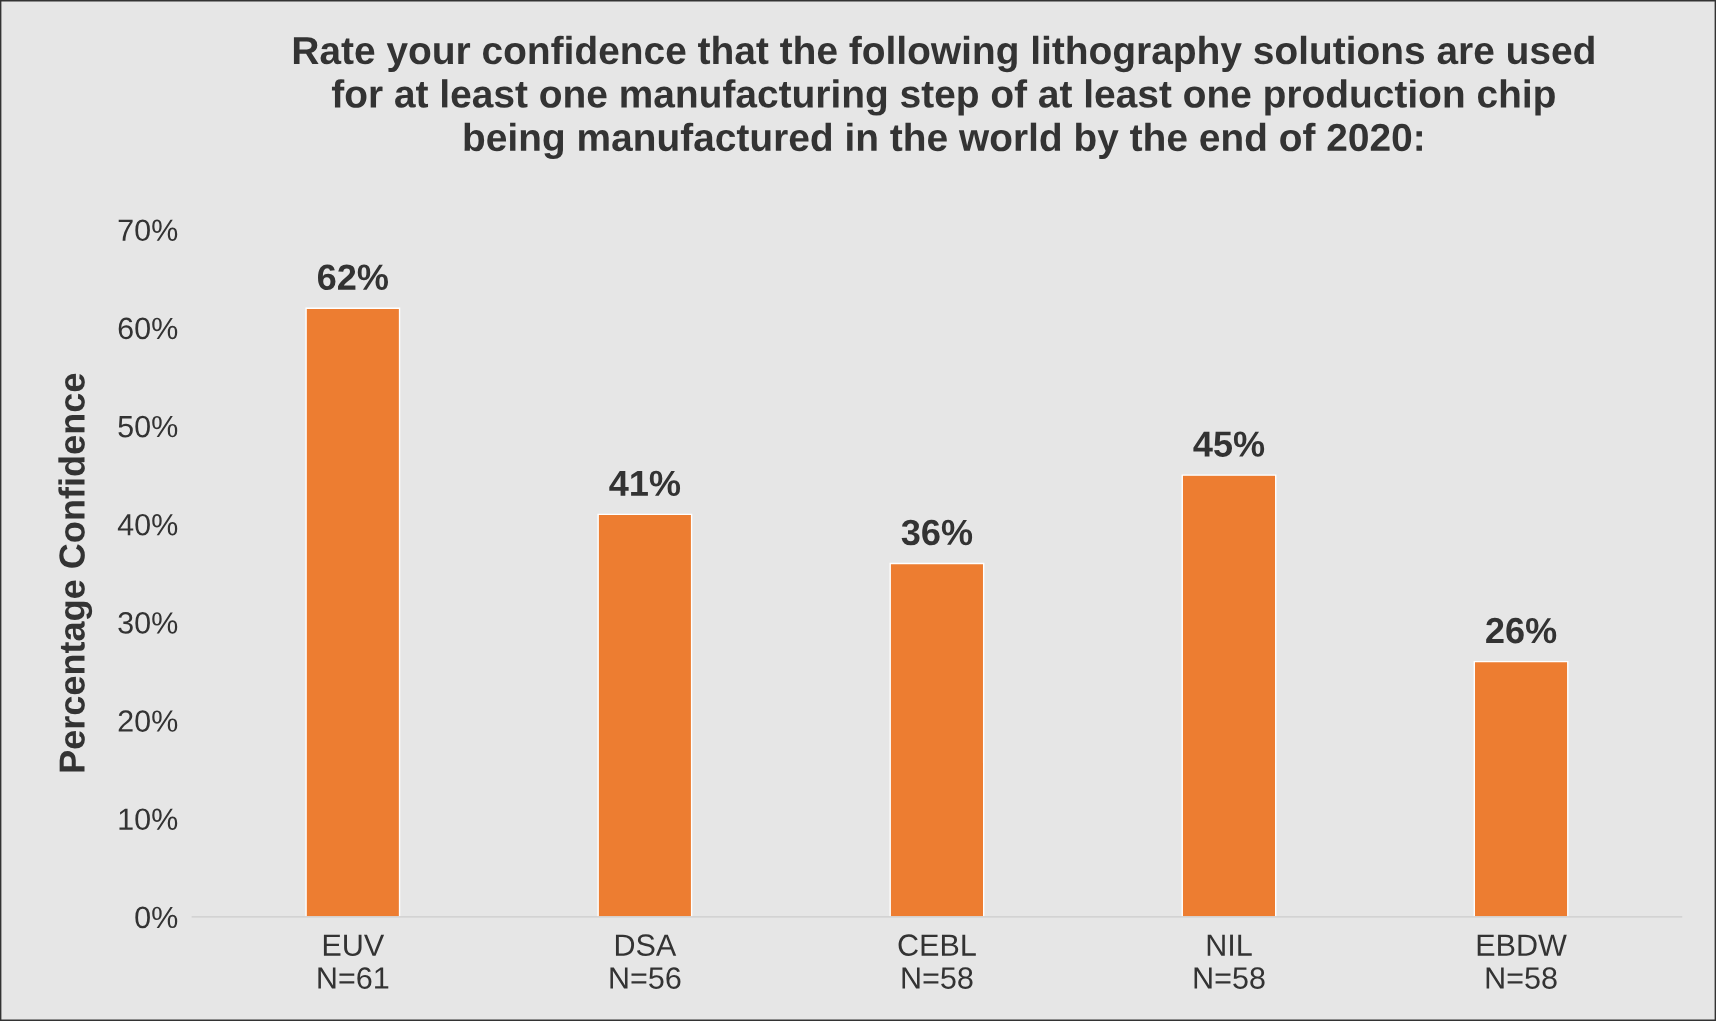  Describe the element at coordinates (353, 277) in the screenshot. I see `data-label: 62%` at that location.